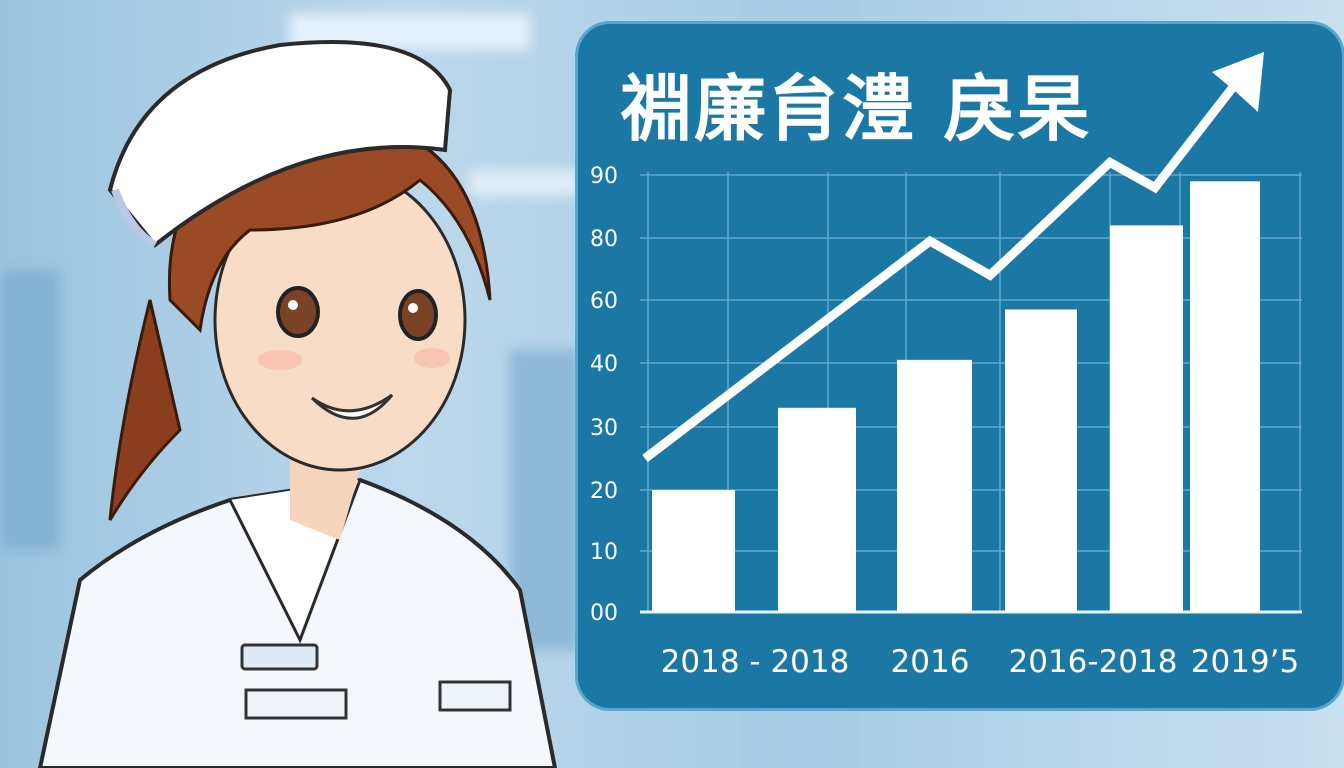  What do you see at coordinates (1238, 82) in the screenshot?
I see `trend-arrow-head` at bounding box center [1238, 82].